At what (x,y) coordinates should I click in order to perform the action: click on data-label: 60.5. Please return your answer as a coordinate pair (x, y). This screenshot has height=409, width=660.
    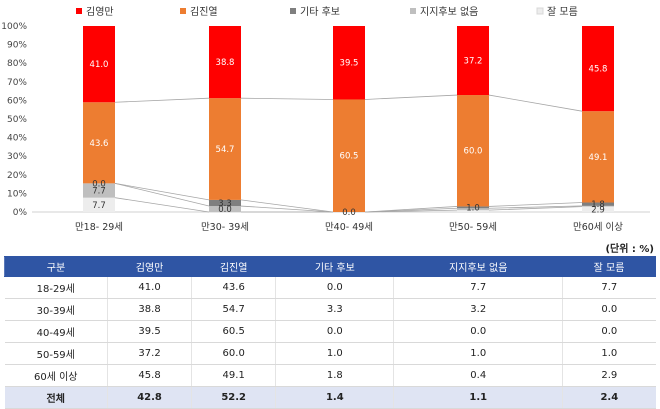
    Looking at the image, I should click on (349, 157).